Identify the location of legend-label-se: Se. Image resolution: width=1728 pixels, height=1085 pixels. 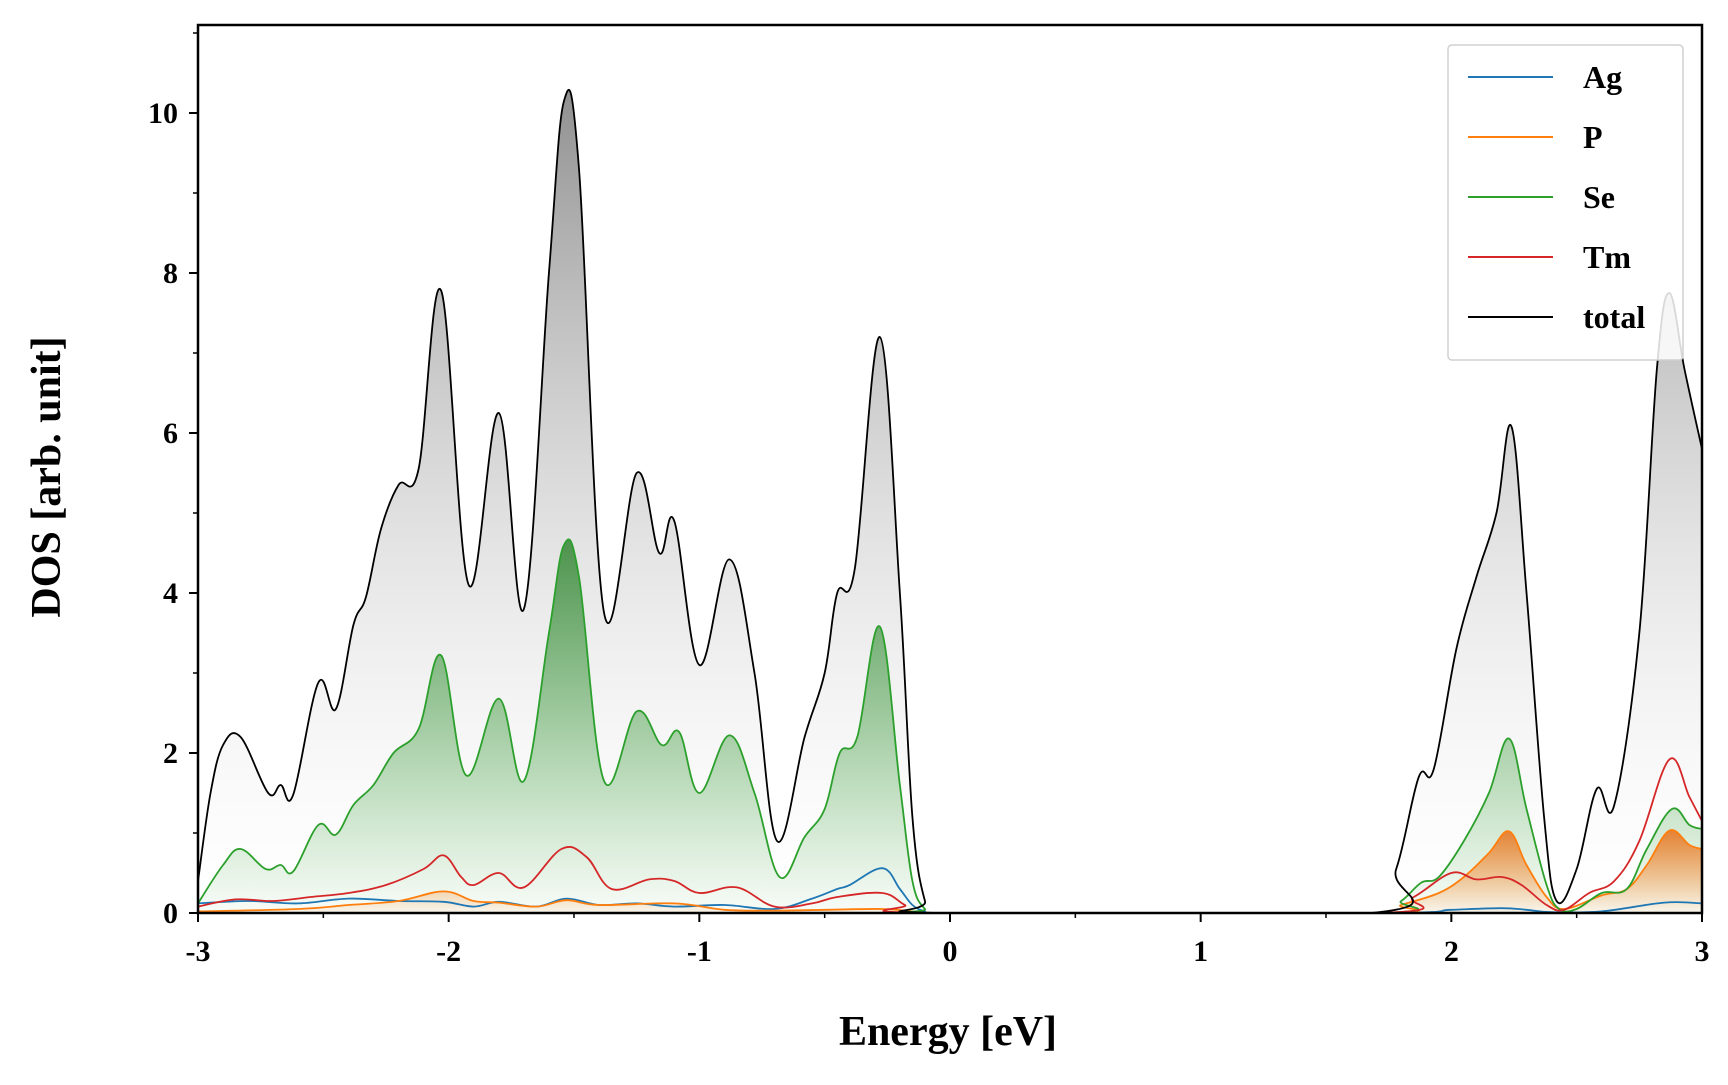
(1599, 197).